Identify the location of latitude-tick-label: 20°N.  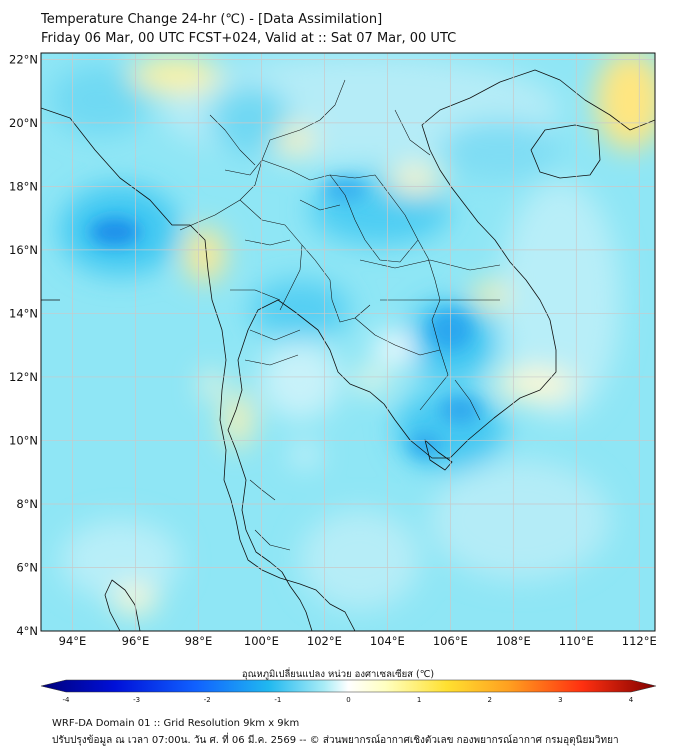
(23, 123).